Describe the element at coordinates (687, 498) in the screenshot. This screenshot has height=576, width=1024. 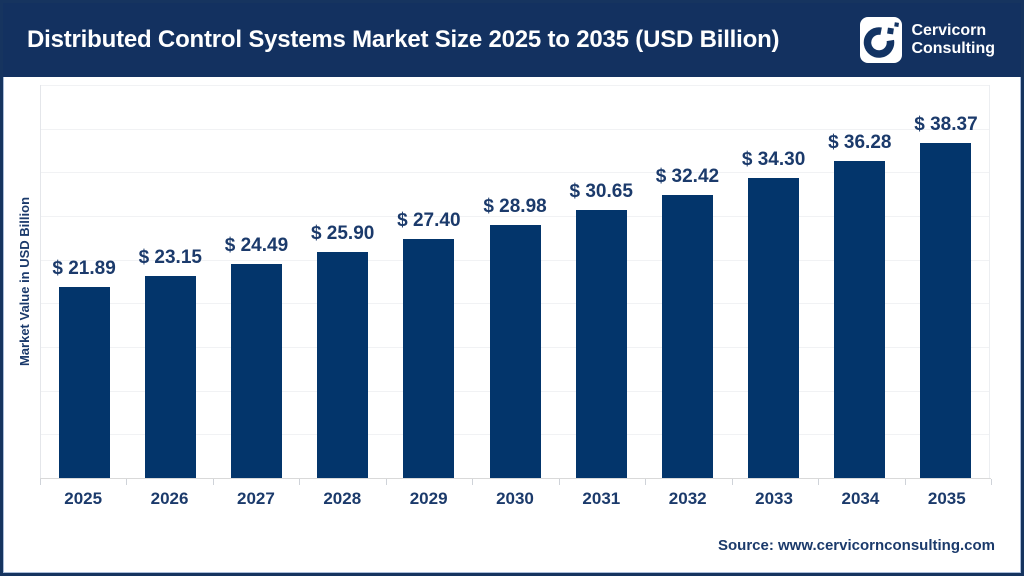
I see `x-axis-tick-label: 2032` at that location.